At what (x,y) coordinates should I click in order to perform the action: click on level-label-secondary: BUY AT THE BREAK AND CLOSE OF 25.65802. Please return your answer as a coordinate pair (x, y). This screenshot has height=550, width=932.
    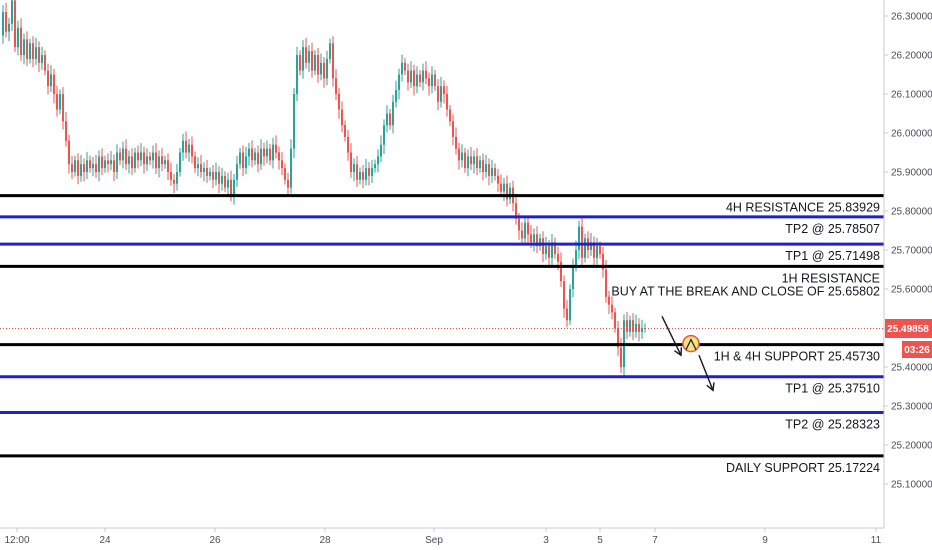
    Looking at the image, I should click on (745, 291).